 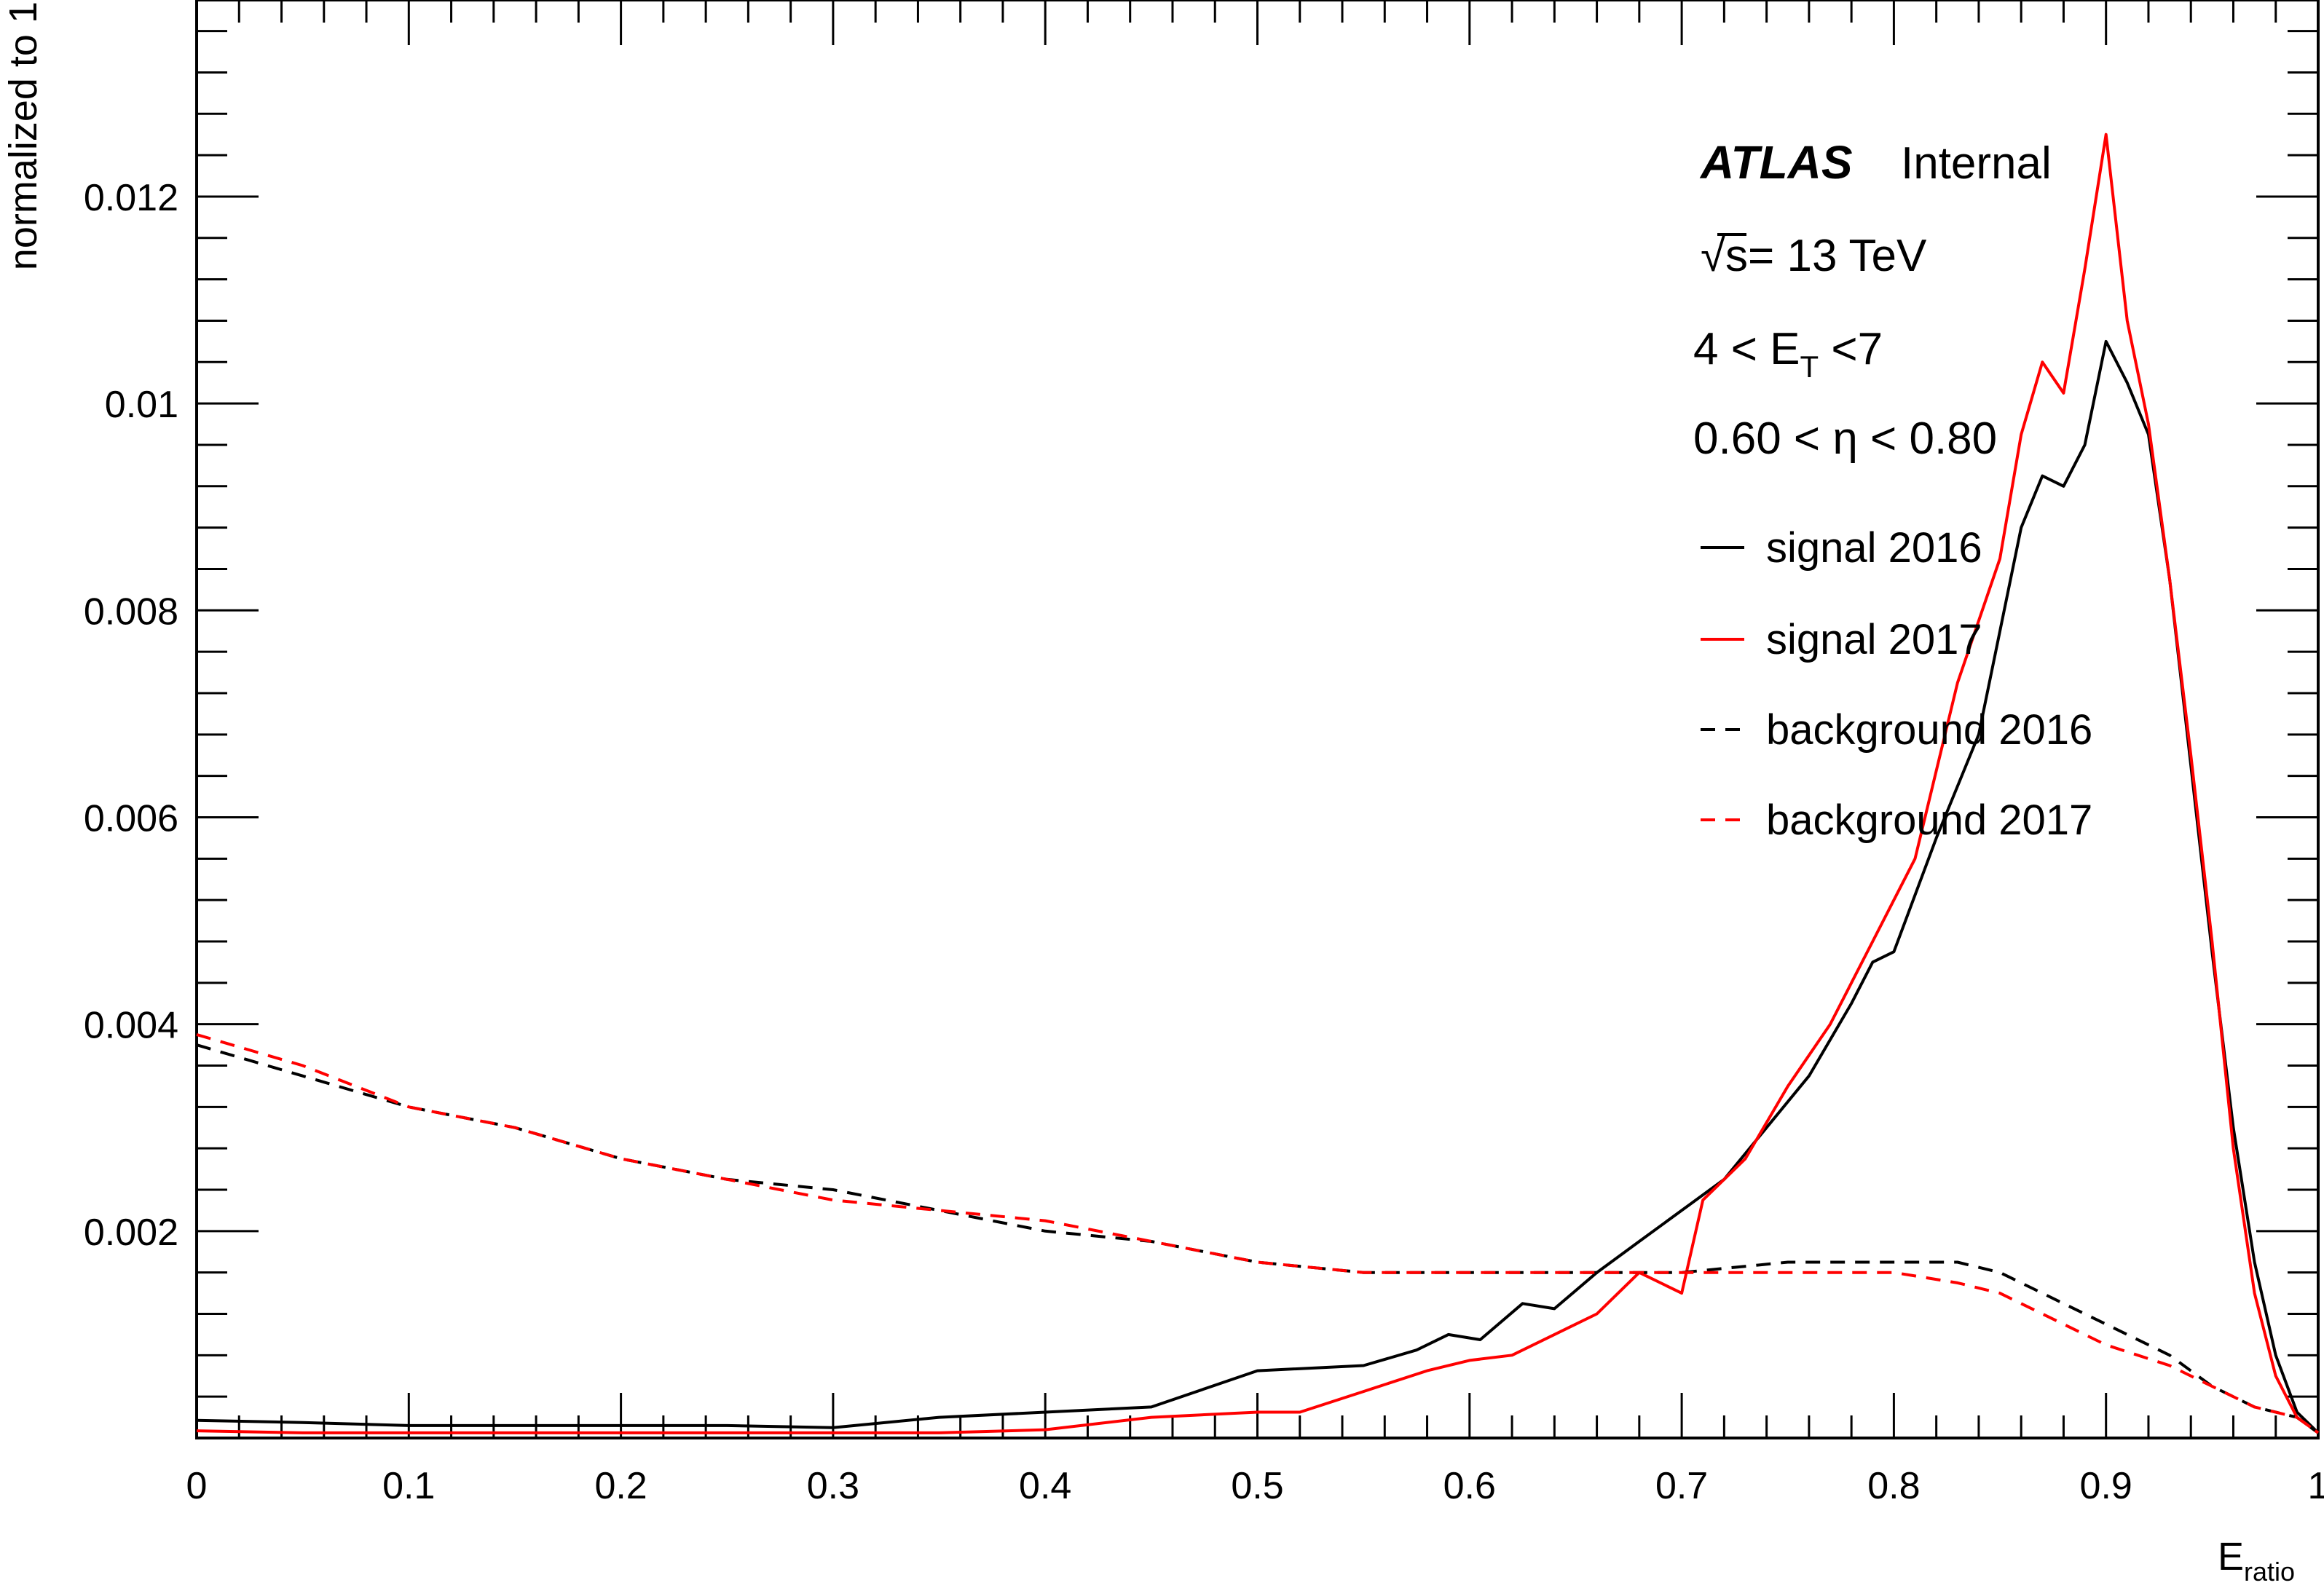 I want to click on legend-label-background-2016: background 2016, so click(x=1929, y=730).